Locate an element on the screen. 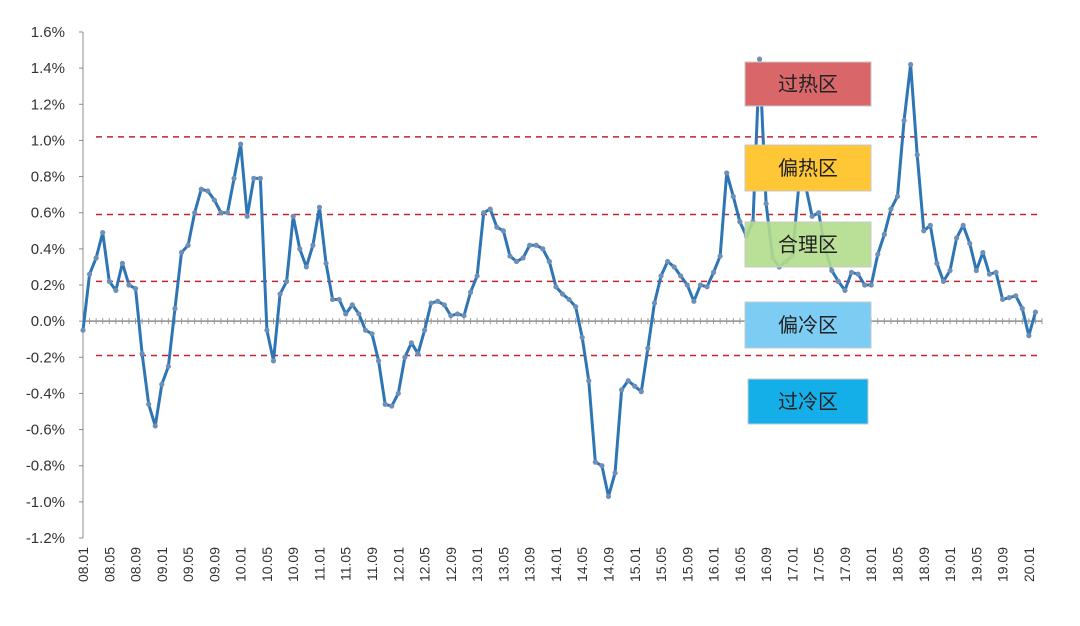 Image resolution: width=1080 pixels, height=626 pixels. x-tick-label: 11.09 is located at coordinates (372, 564).